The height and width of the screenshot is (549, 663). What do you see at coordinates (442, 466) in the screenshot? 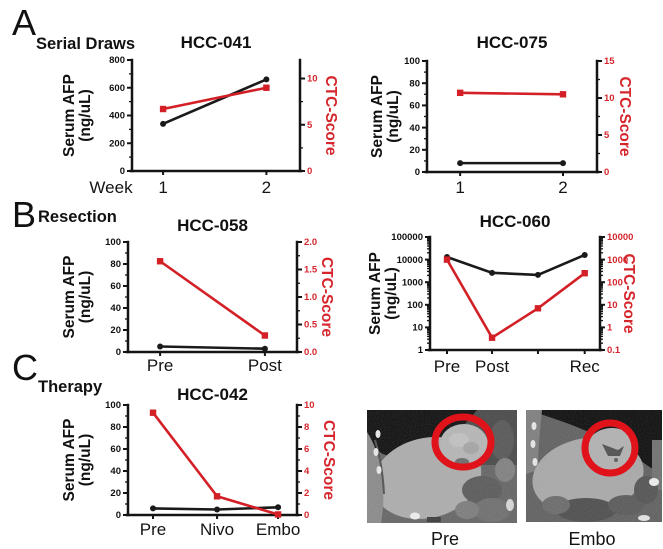
I see `ct-scan-pre` at bounding box center [442, 466].